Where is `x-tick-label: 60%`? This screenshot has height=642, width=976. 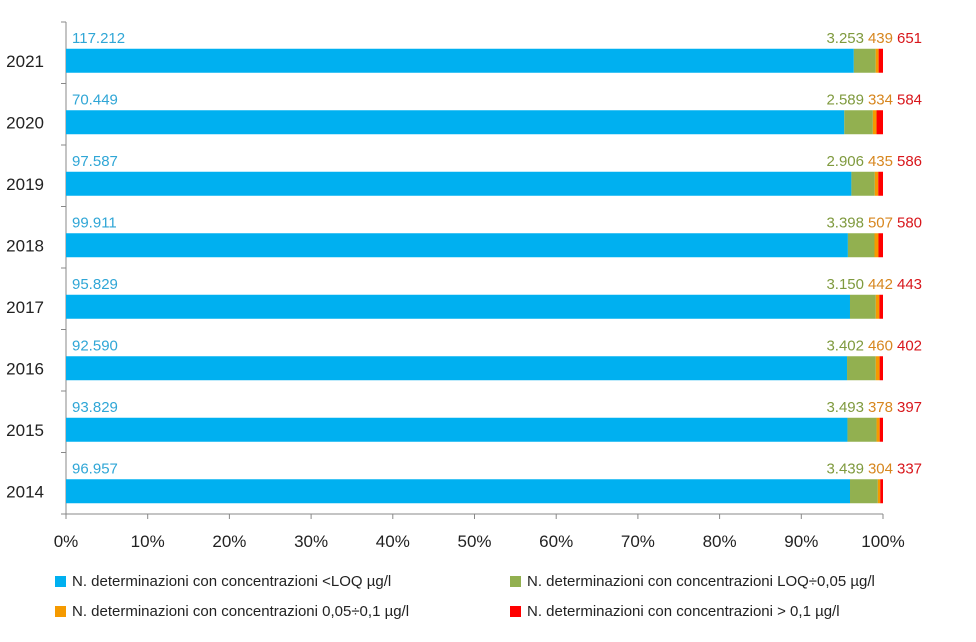
x-tick-label: 60% is located at coordinates (556, 541).